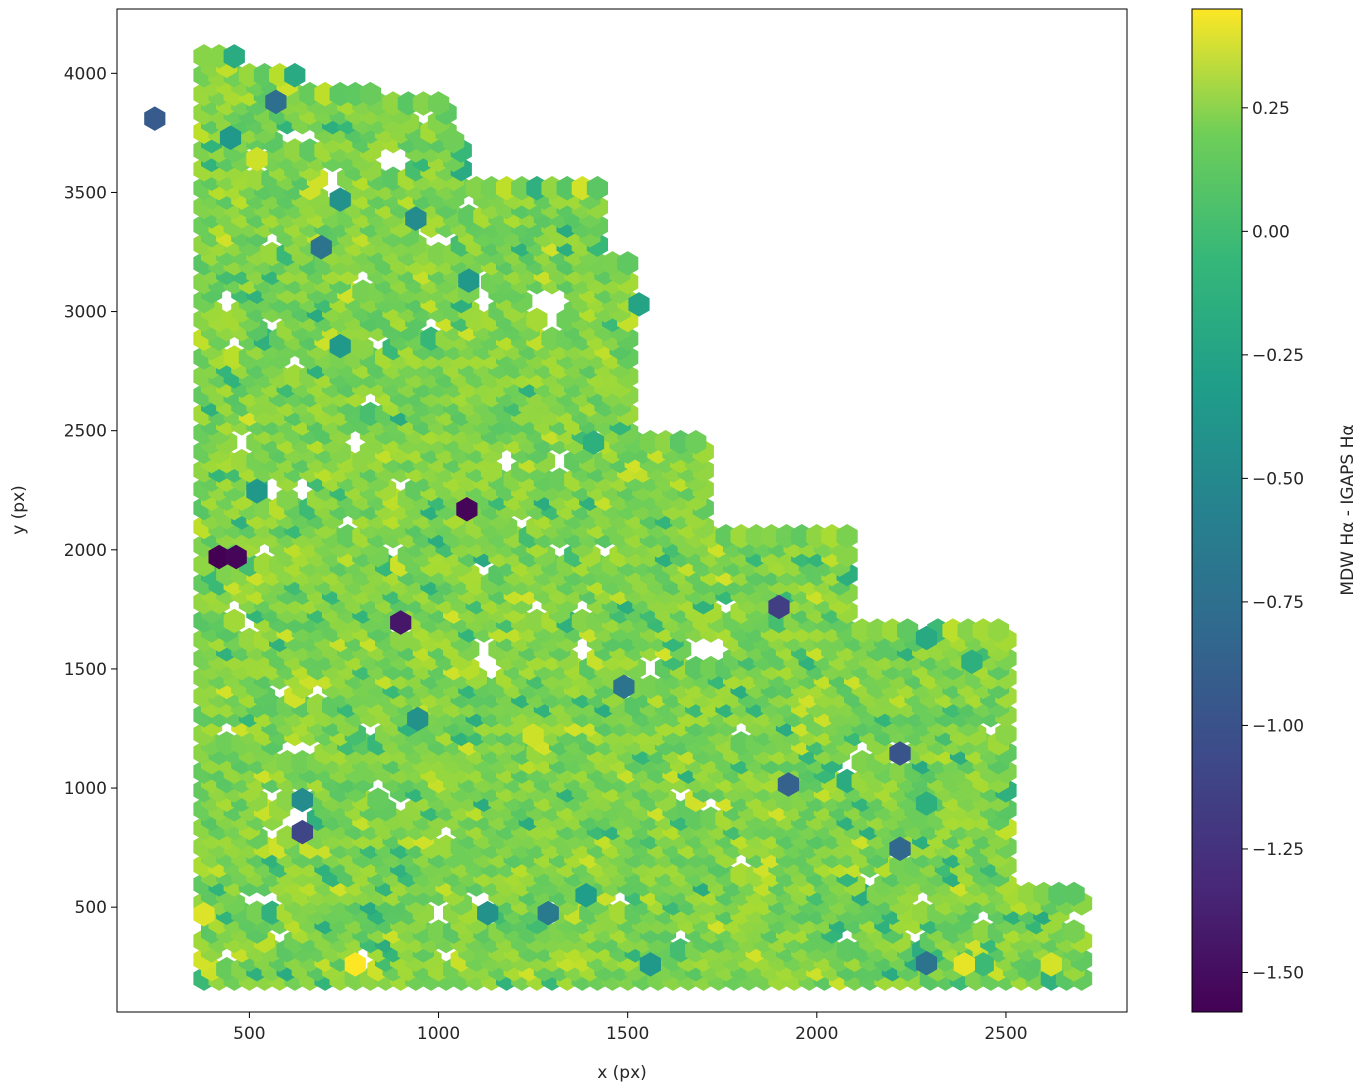 The height and width of the screenshot is (1088, 1362). Describe the element at coordinates (1217, 510) in the screenshot. I see `colorbar` at that location.